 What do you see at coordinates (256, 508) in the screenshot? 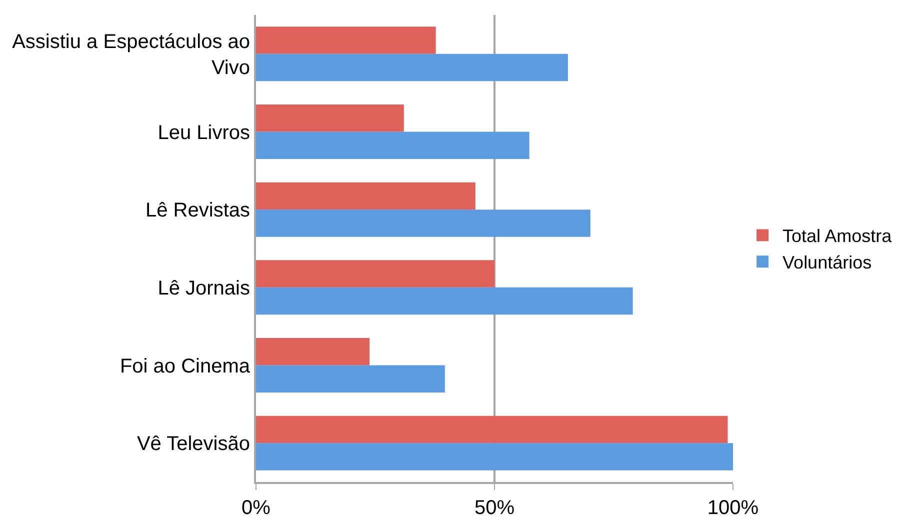
I see `x-tick-label: 0%` at bounding box center [256, 508].